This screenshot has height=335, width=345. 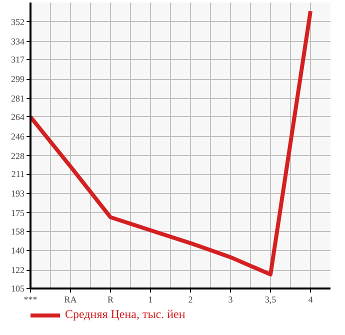 What do you see at coordinates (18, 251) in the screenshot?
I see `y-tick-label: 140` at bounding box center [18, 251].